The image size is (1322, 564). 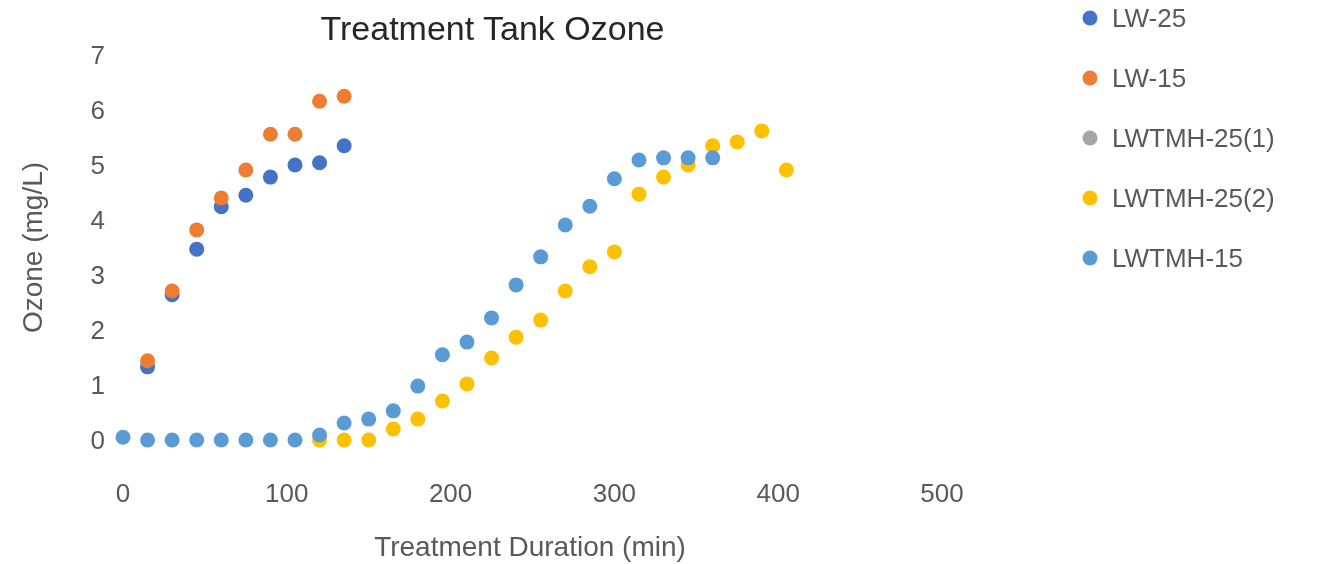 I want to click on x-tick-label: 0, so click(x=123, y=493).